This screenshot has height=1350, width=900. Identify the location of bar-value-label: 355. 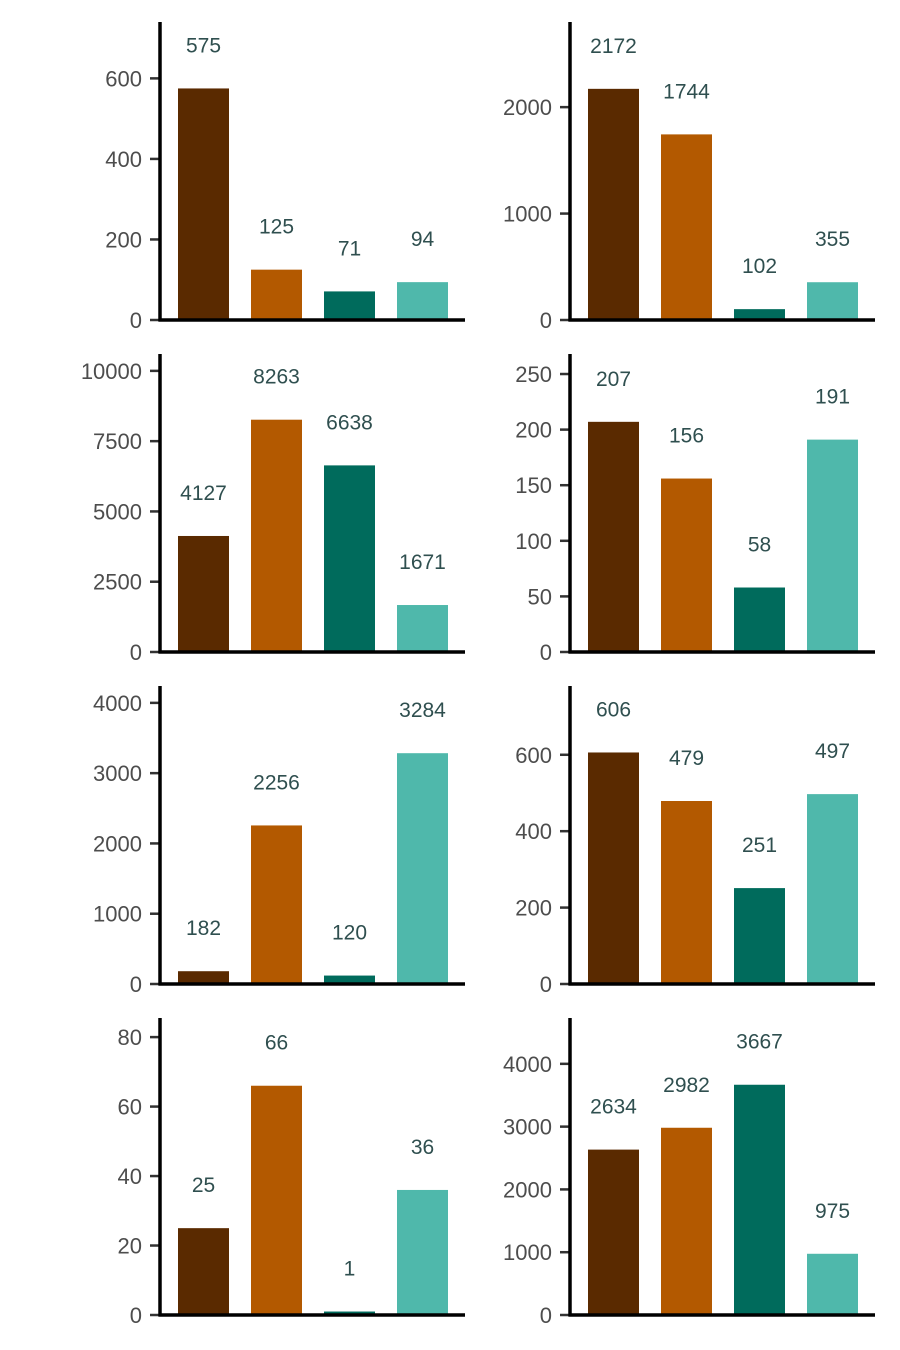
(832, 239).